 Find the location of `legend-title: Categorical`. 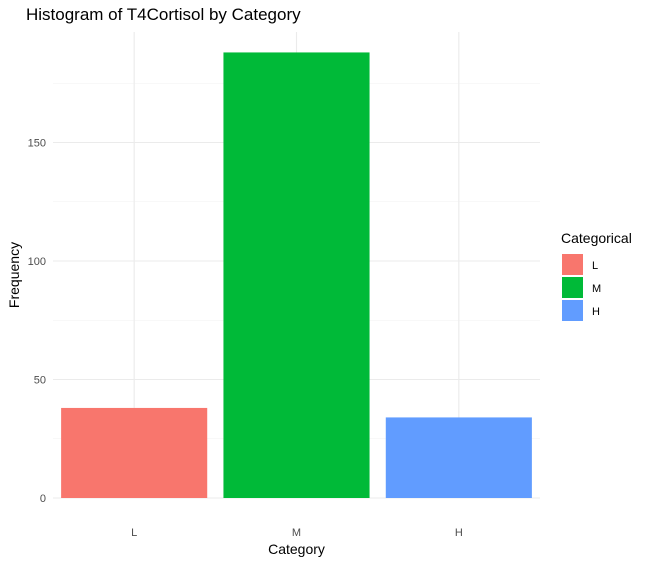

legend-title: Categorical is located at coordinates (596, 238).